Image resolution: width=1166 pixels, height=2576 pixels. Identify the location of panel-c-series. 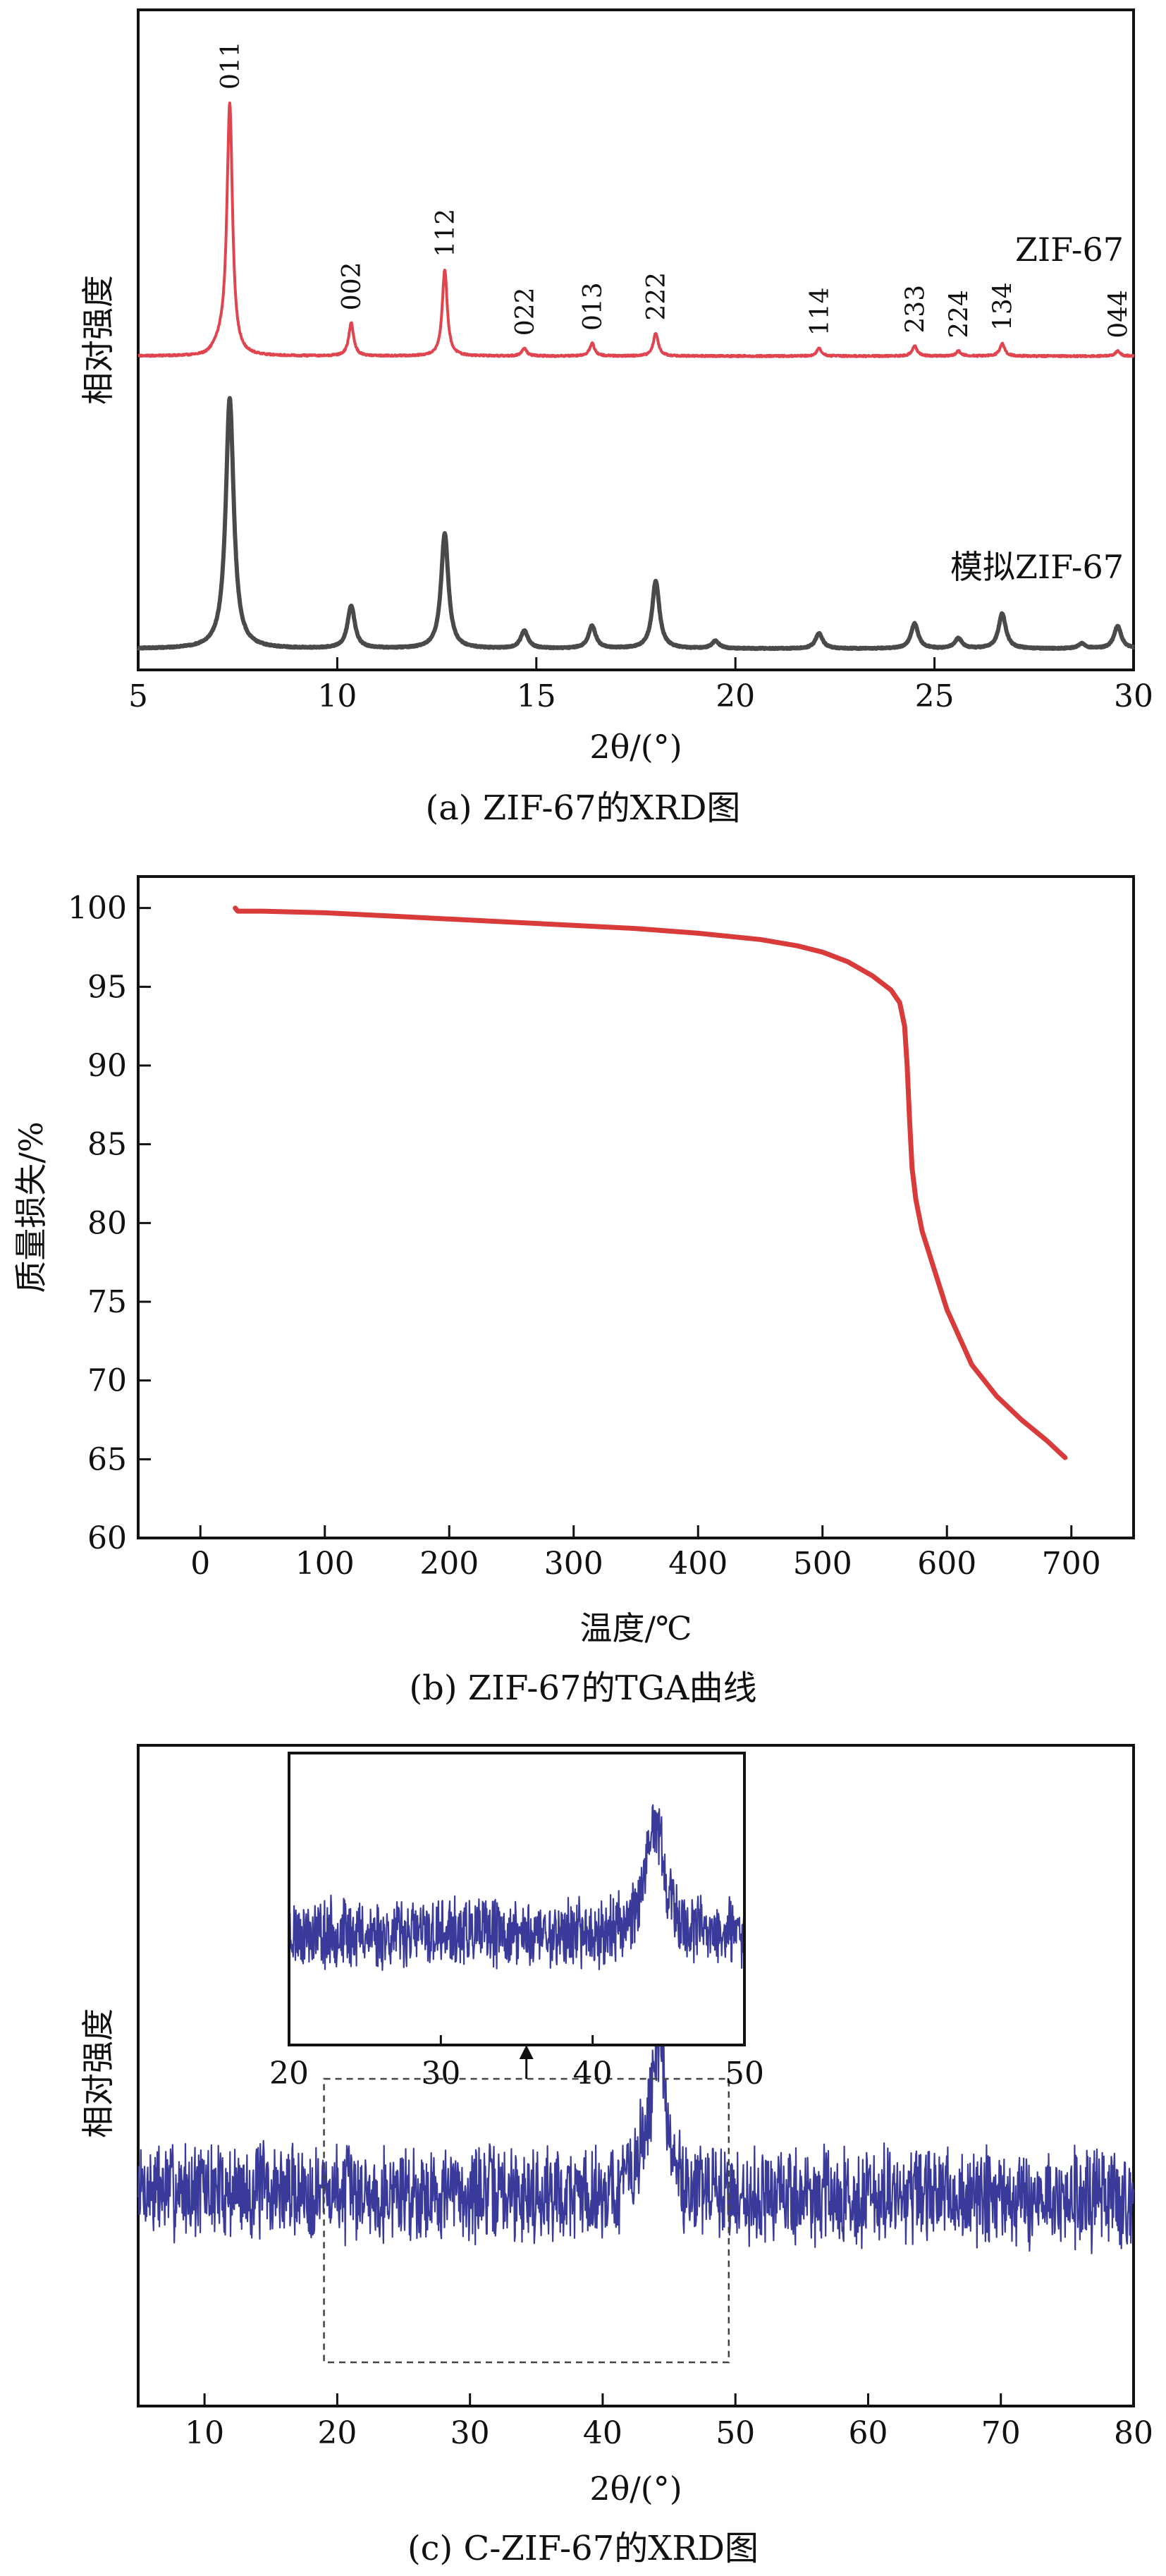
(636, 2124).